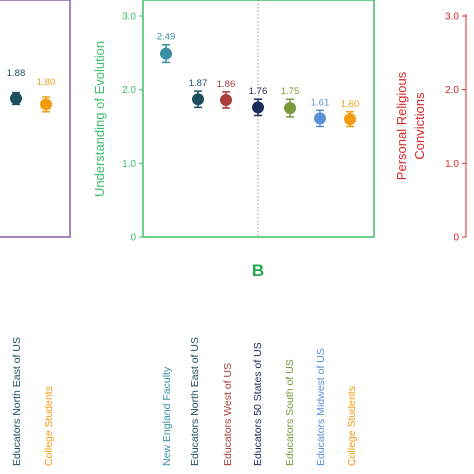  I want to click on data-point-5-marker, so click(290, 108).